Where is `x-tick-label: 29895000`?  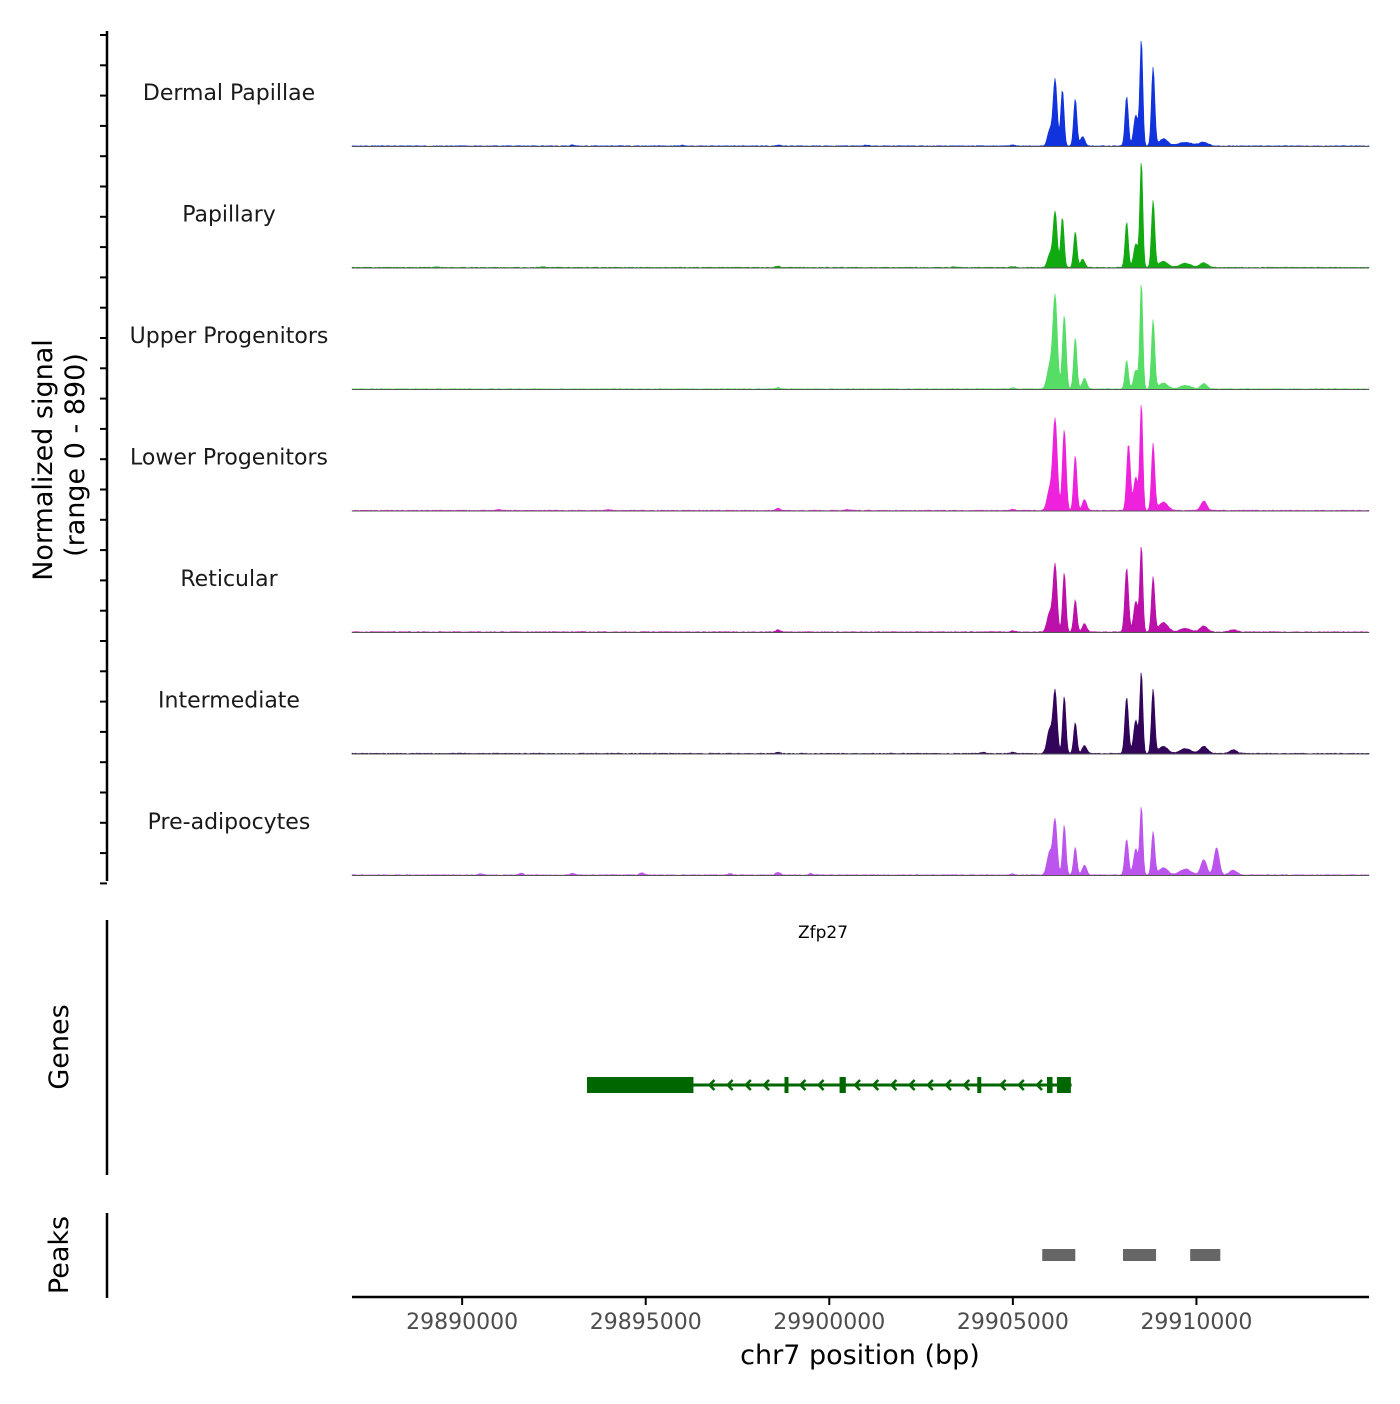 x-tick-label: 29895000 is located at coordinates (646, 1322).